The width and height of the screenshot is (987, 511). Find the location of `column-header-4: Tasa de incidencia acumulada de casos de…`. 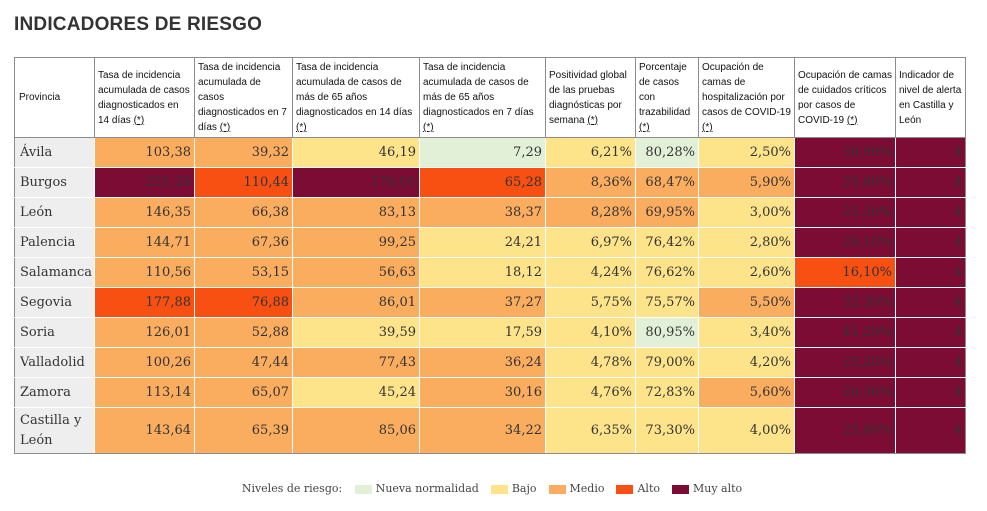

column-header-4: Tasa de incidencia acumulada de casos de… is located at coordinates (482, 97).